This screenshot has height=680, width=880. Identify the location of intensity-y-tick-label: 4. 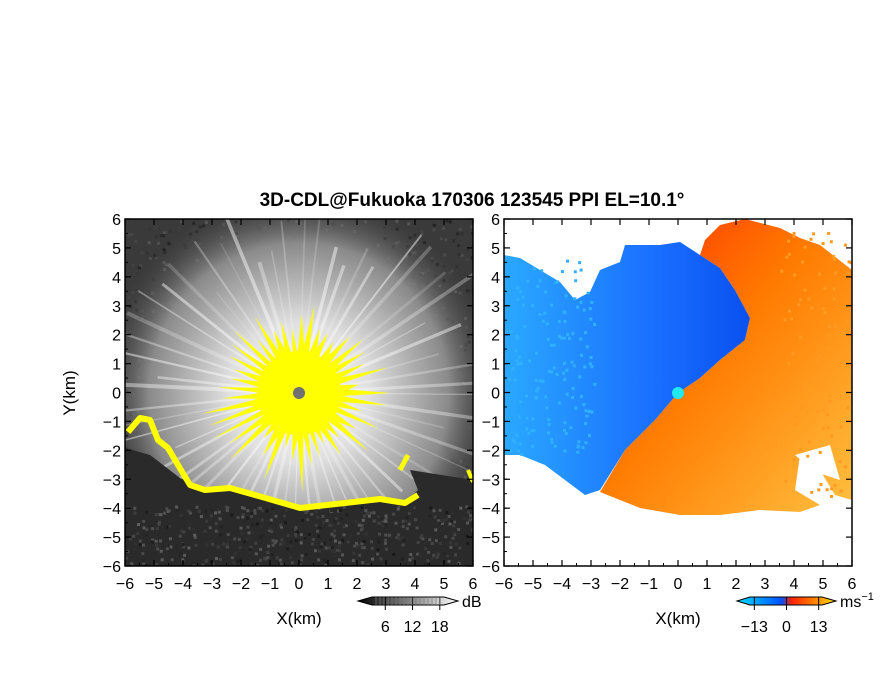
(116, 278).